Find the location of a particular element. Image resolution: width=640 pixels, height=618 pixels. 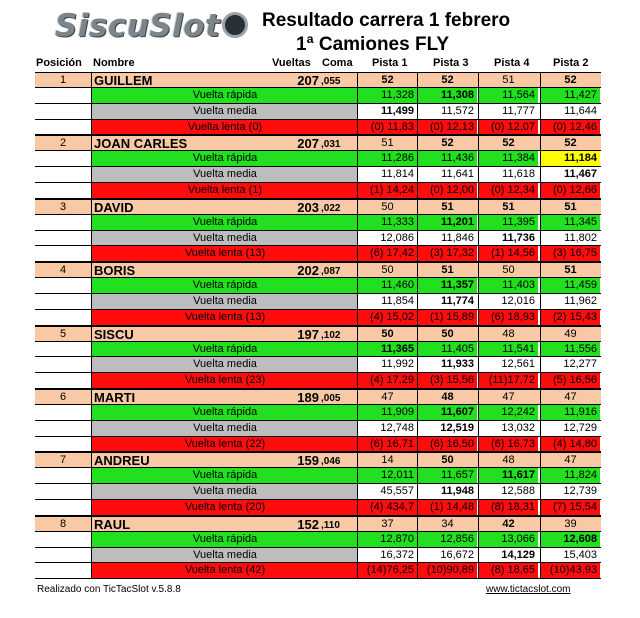

coma-value: ,022 is located at coordinates (331, 208).